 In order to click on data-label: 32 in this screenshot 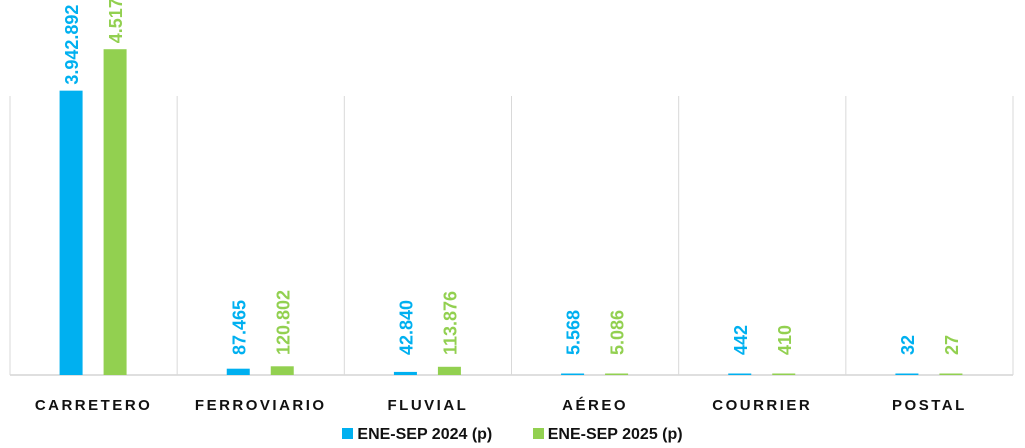, I will do `click(908, 345)`.